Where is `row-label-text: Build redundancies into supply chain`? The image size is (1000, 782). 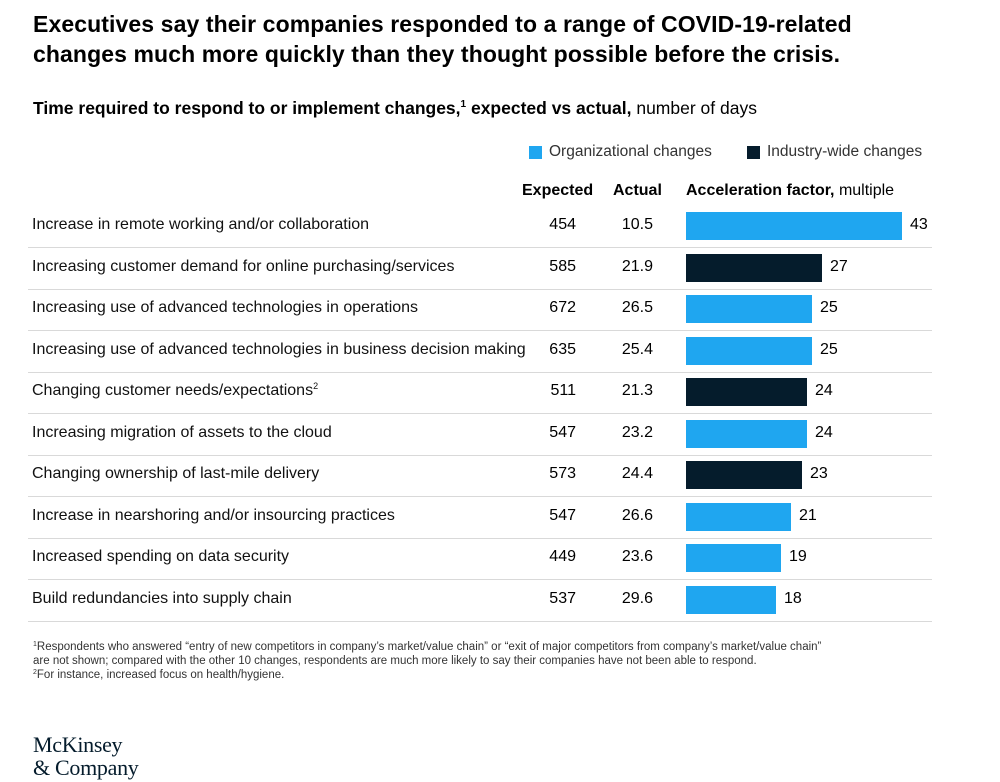 row-label-text: Build redundancies into supply chain is located at coordinates (162, 598).